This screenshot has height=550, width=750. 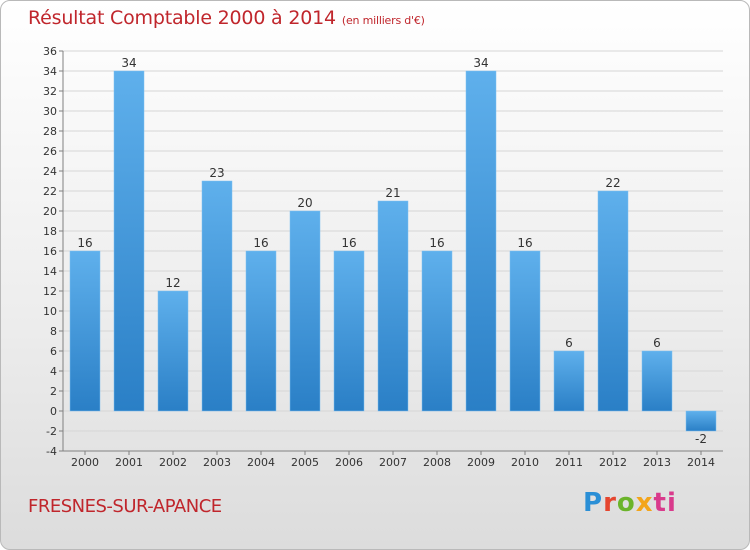 I want to click on x-tick-label: 2005, so click(x=305, y=462).